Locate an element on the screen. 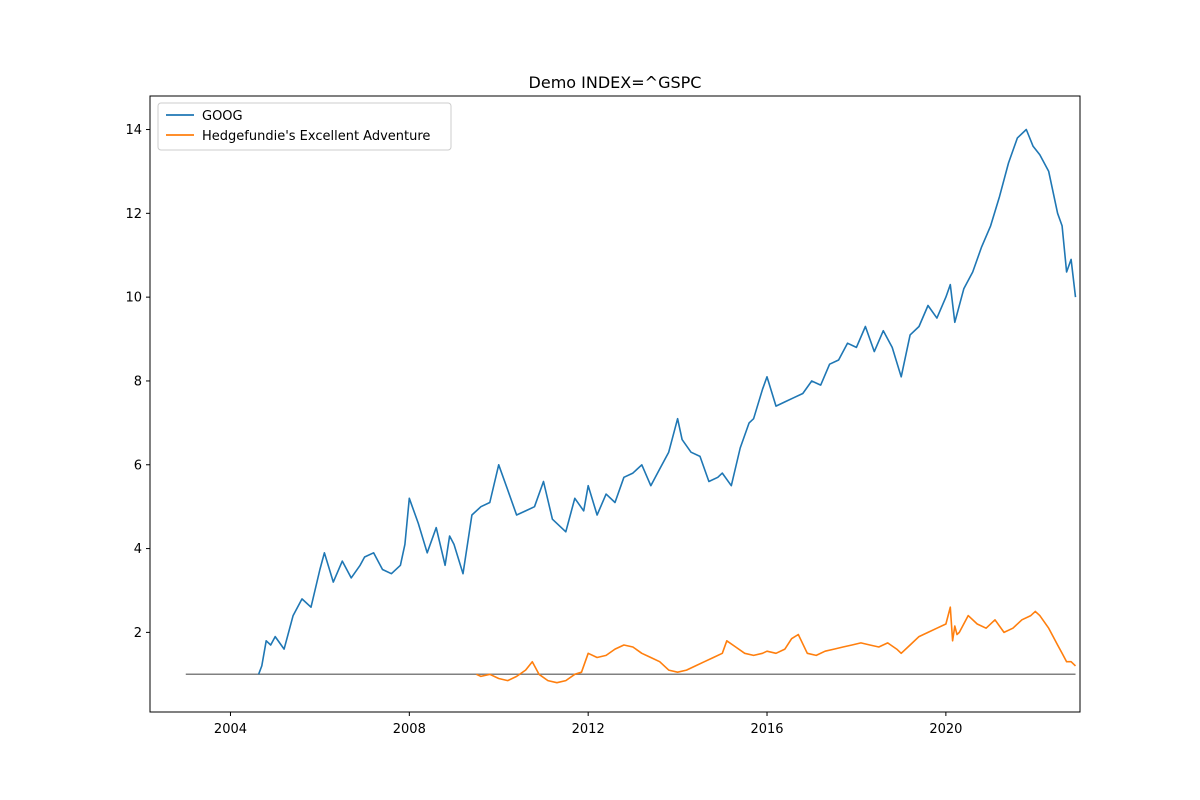 The image size is (1200, 800). y-tick-label: 4 is located at coordinates (138, 549).